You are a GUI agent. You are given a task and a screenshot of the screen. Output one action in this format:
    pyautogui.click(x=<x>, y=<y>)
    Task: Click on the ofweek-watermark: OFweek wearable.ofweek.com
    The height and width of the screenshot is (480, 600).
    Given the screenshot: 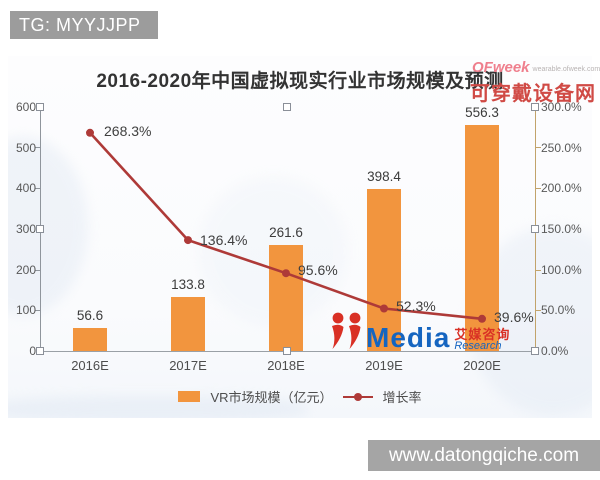 What is the action you would take?
    pyautogui.click(x=536, y=67)
    